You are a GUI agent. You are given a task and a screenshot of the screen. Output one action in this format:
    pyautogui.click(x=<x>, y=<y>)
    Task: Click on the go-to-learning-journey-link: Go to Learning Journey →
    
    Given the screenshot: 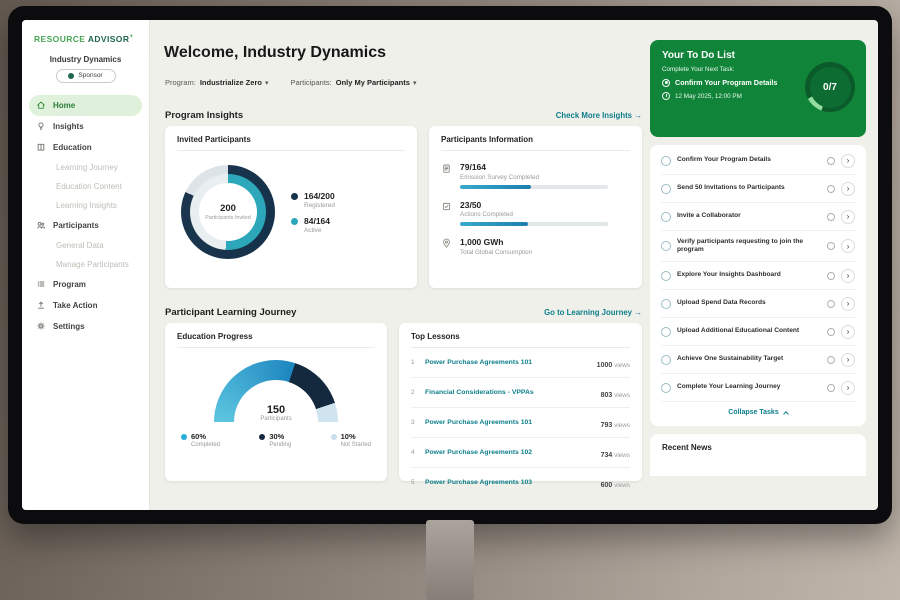 What is the action you would take?
    pyautogui.click(x=593, y=312)
    